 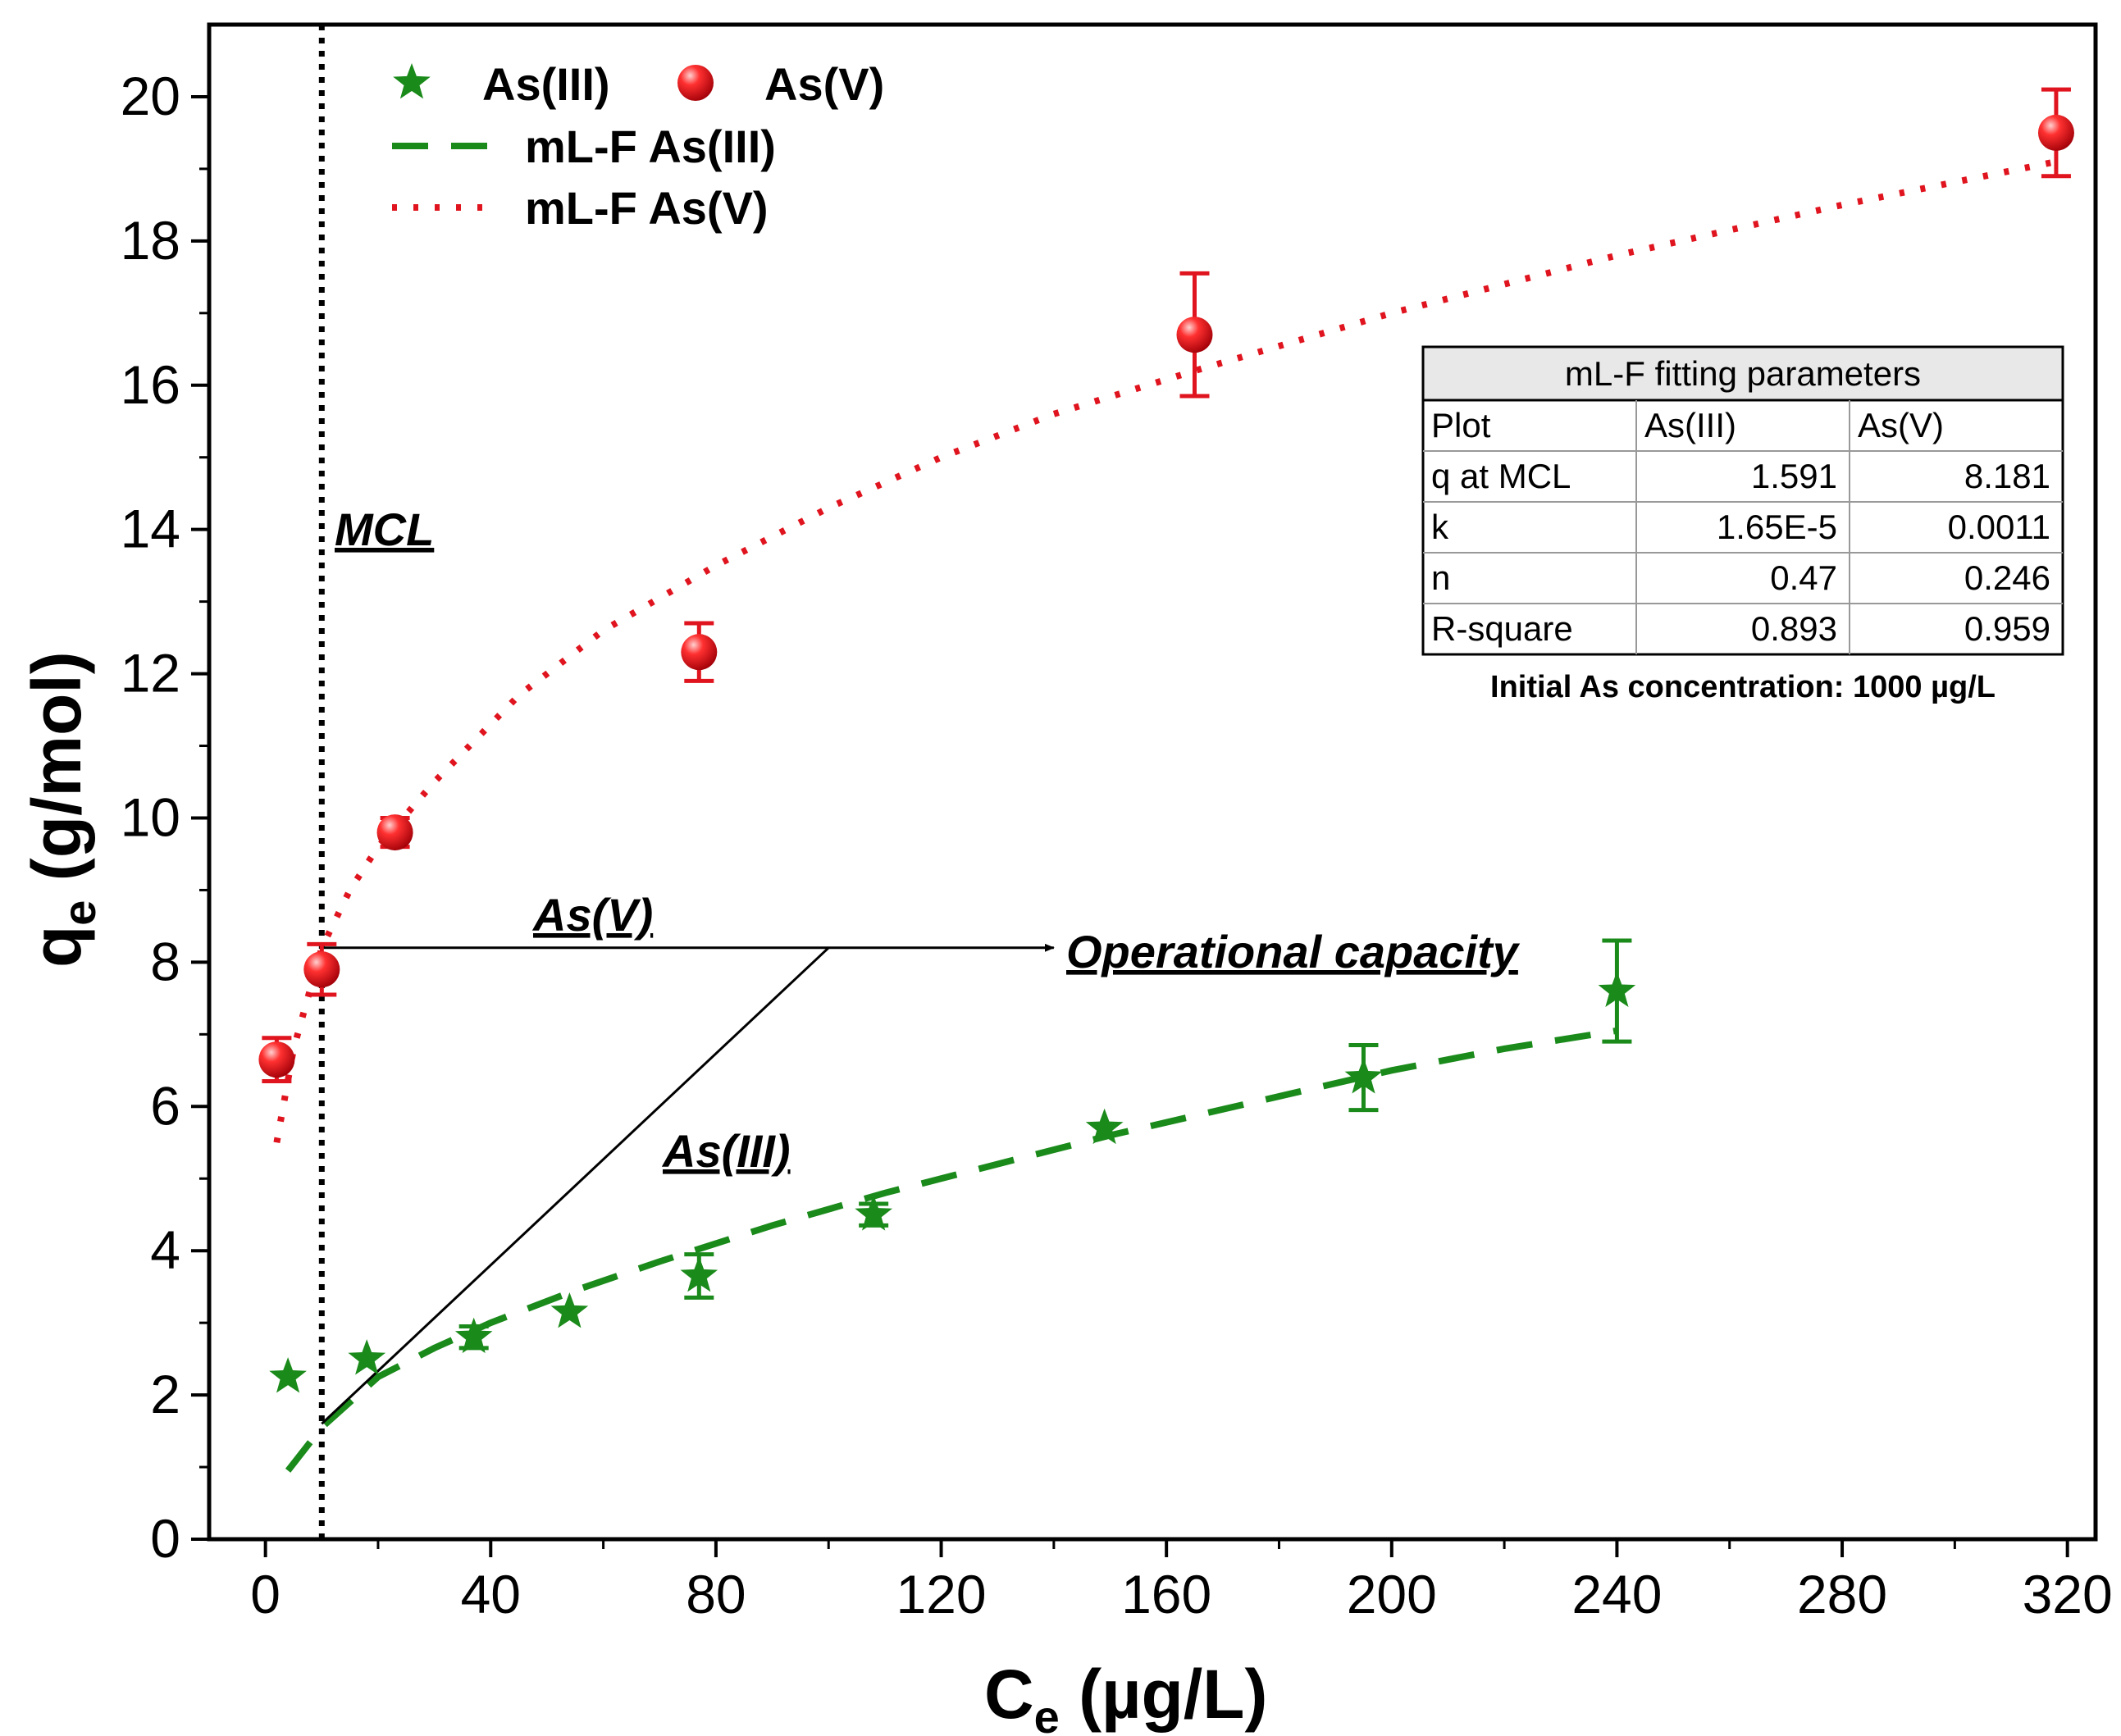 I want to click on y-axis-title-unit: (g/mol), so click(x=56, y=775).